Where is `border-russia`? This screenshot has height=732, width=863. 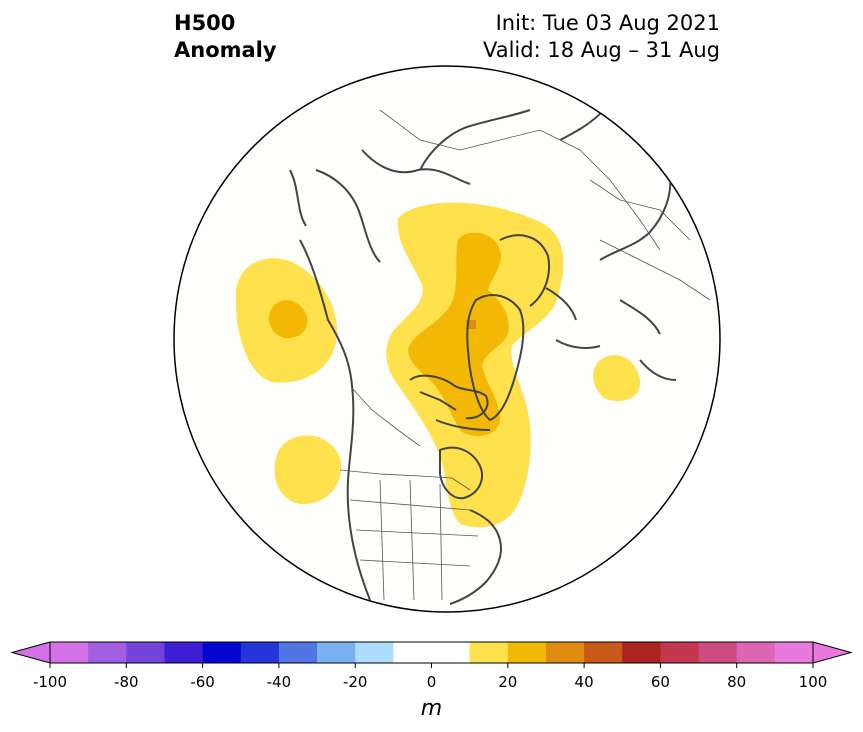
border-russia is located at coordinates (520, 180).